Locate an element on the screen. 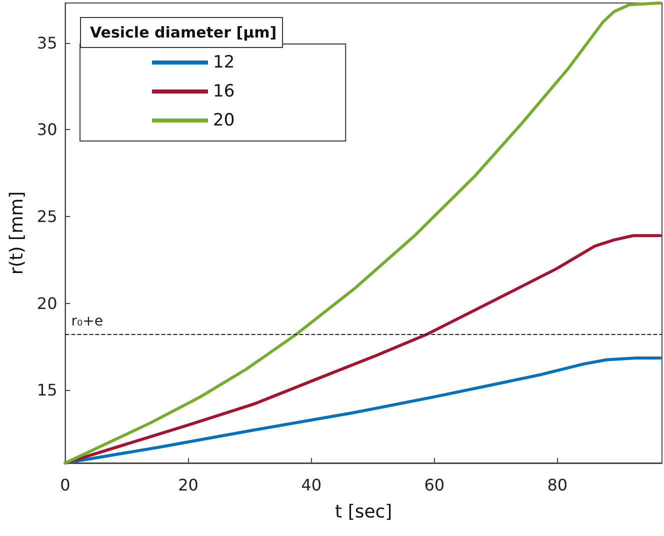 This screenshot has height=536, width=664. ref-line-label: r₀+e is located at coordinates (87, 322).